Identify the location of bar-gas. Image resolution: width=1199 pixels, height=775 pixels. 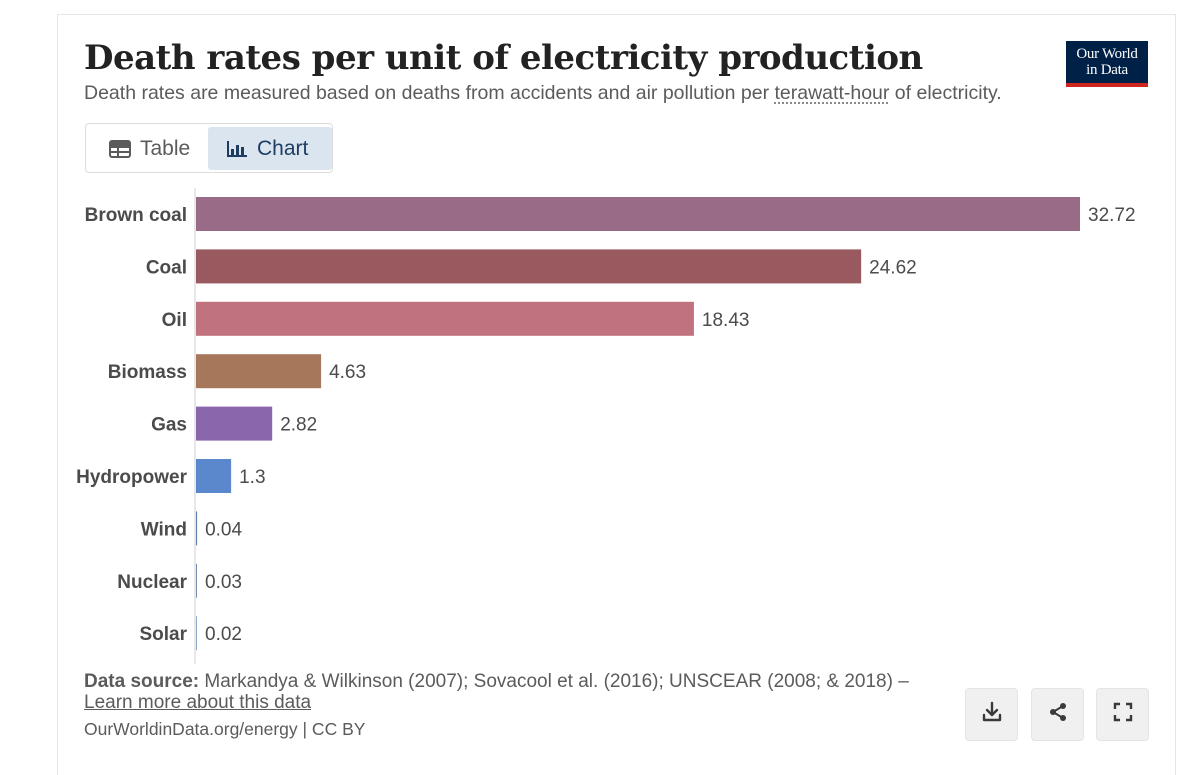
(234, 423).